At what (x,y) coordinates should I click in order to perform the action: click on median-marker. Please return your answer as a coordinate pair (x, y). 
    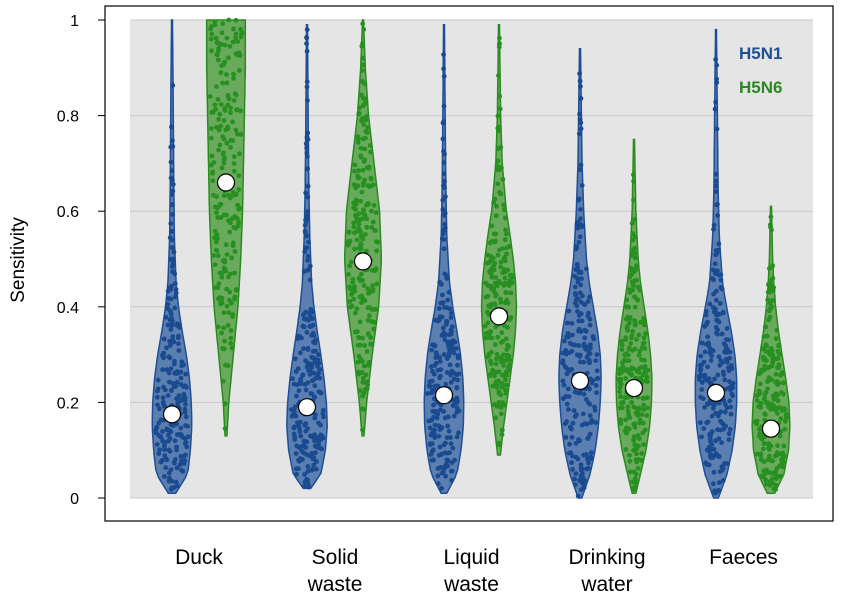
    Looking at the image, I should click on (771, 428).